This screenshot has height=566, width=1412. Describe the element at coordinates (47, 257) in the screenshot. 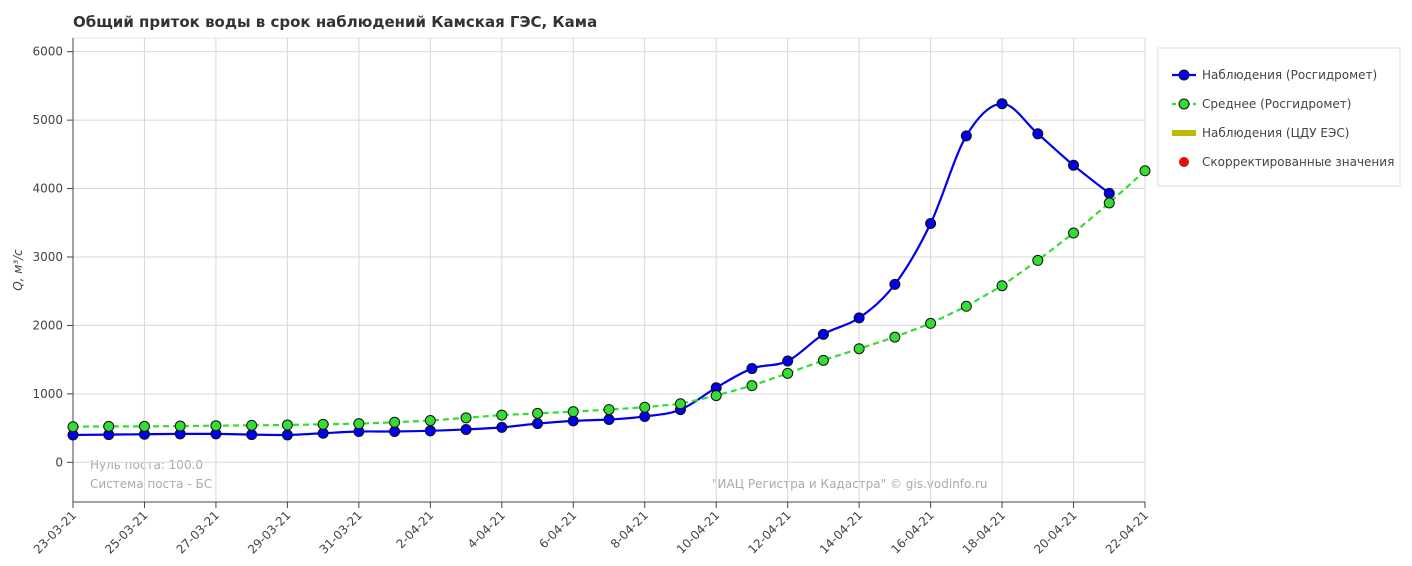

I see `y-tick-label: 3000` at that location.